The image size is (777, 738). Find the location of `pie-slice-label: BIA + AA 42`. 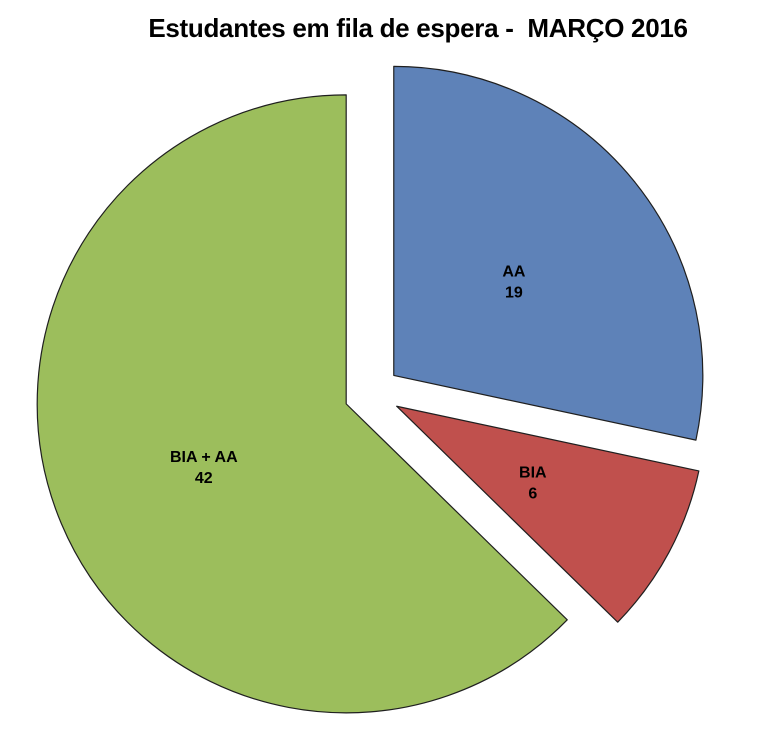

pie-slice-label: BIA + AA 42 is located at coordinates (204, 468).